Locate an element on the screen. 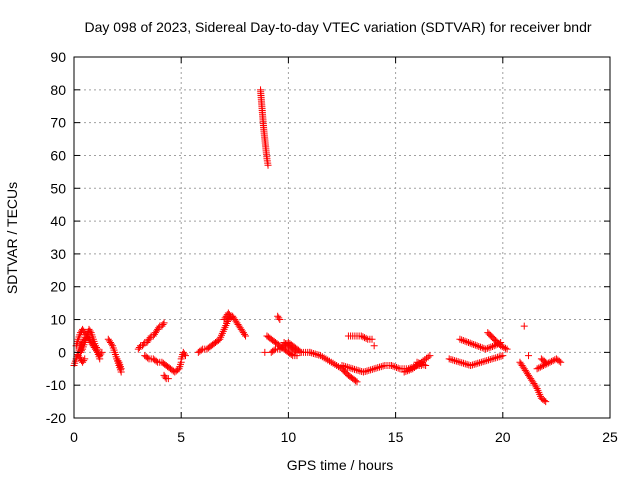 Image resolution: width=640 pixels, height=480 pixels. x-tick-label: 20 is located at coordinates (503, 437).